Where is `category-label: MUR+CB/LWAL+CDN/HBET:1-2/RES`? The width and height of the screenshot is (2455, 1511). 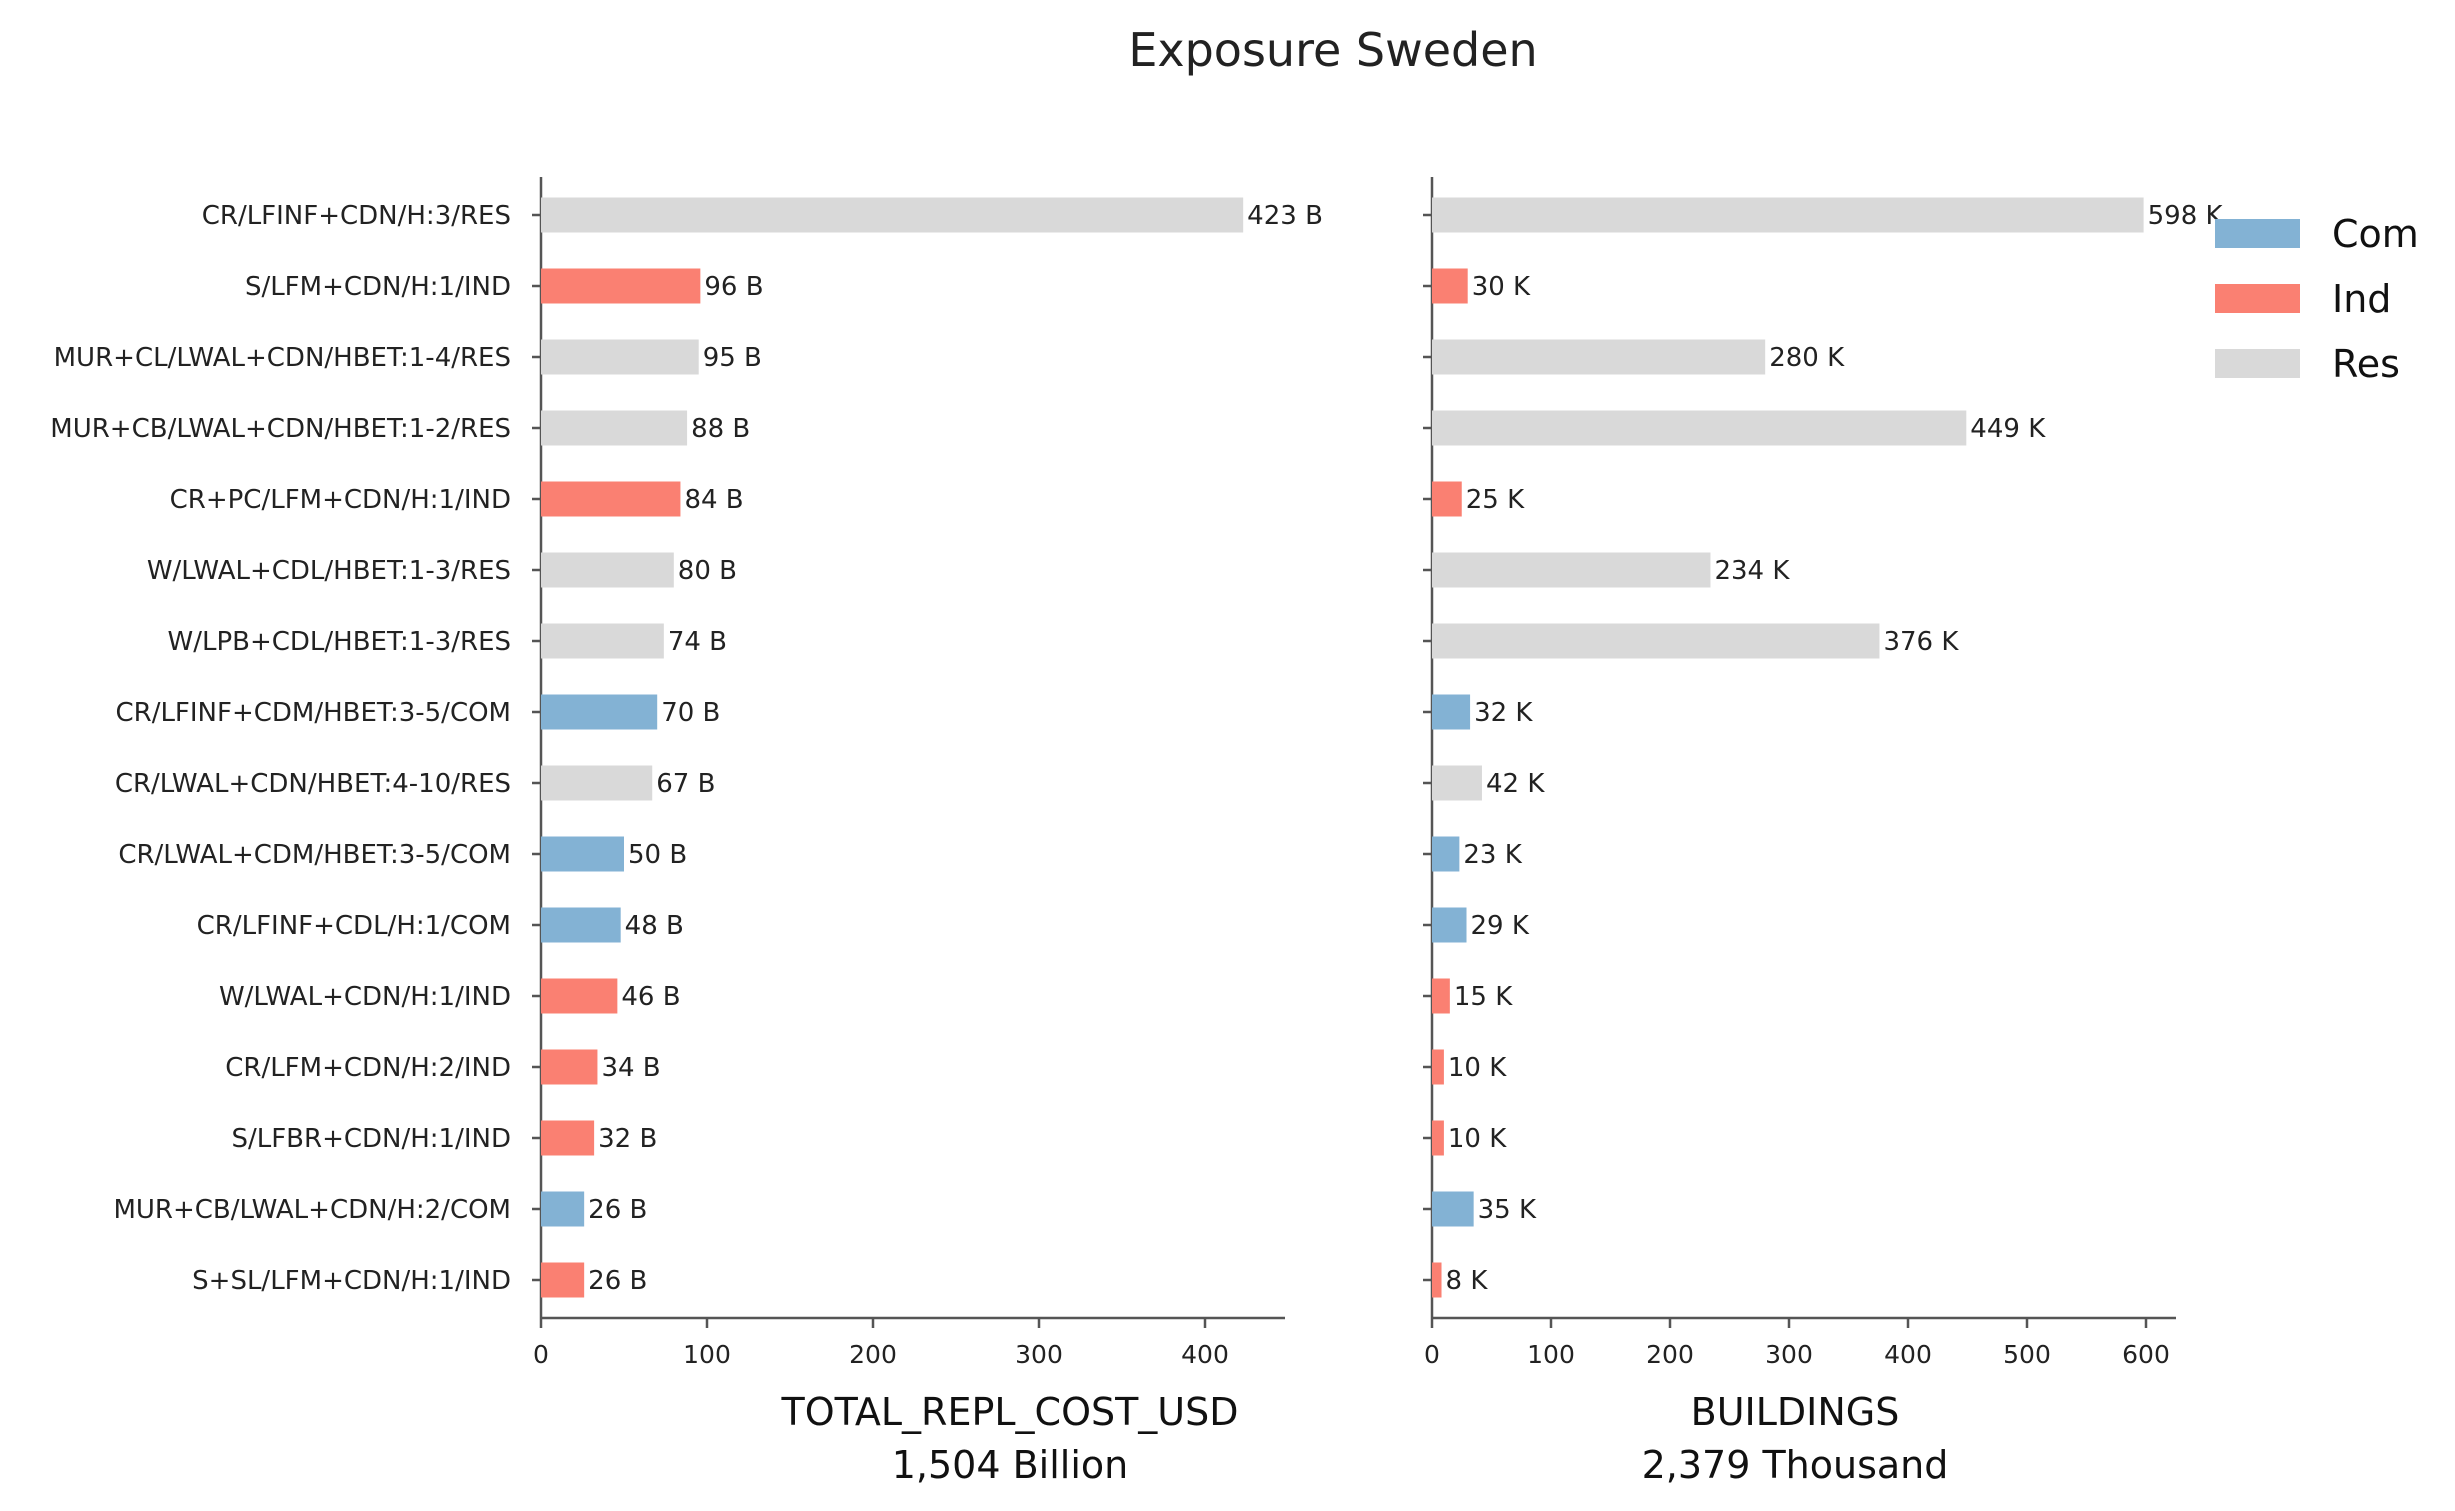 category-label: MUR+CB/LWAL+CDN/HBET:1-2/RES is located at coordinates (280, 429).